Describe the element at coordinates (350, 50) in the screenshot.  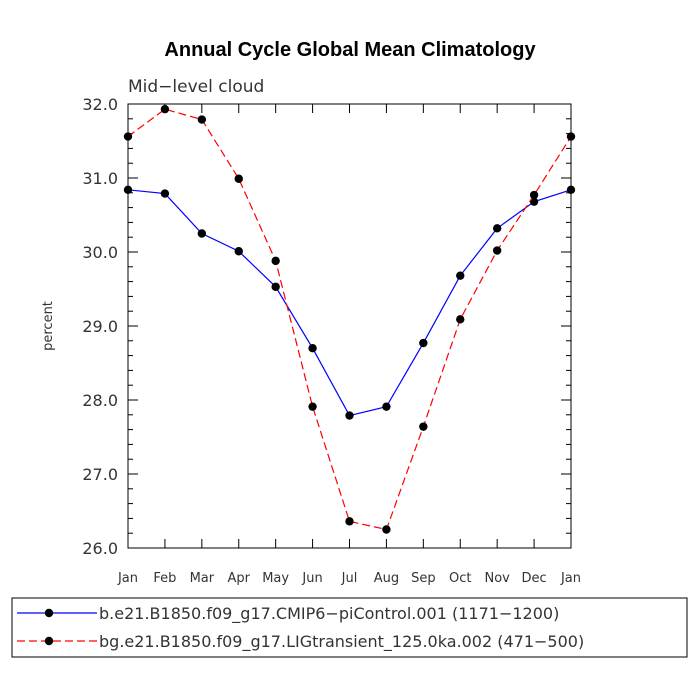
I see `chart-title: Annual Cycle Global Mean Climatology` at that location.